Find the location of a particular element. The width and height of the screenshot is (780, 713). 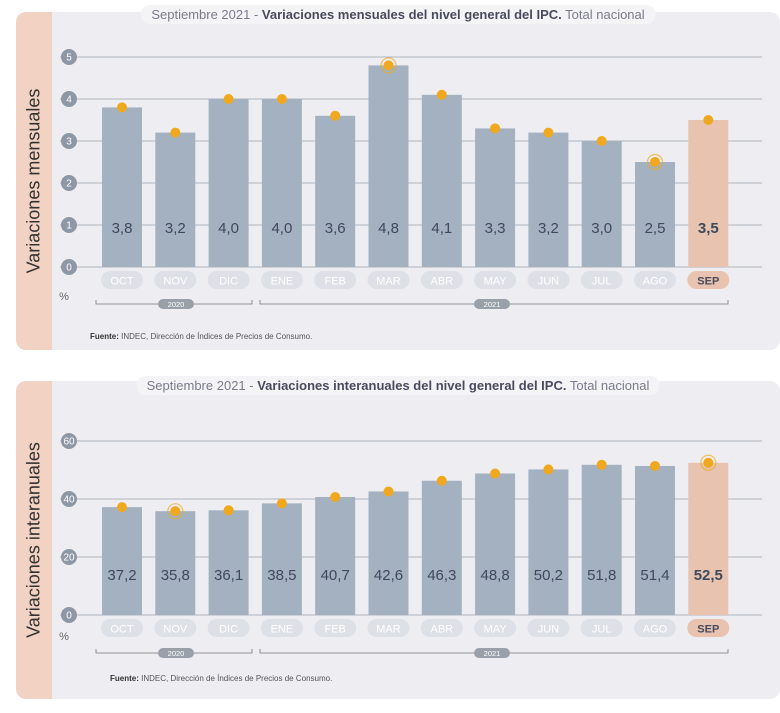

value-label: 51,4 is located at coordinates (654, 575).